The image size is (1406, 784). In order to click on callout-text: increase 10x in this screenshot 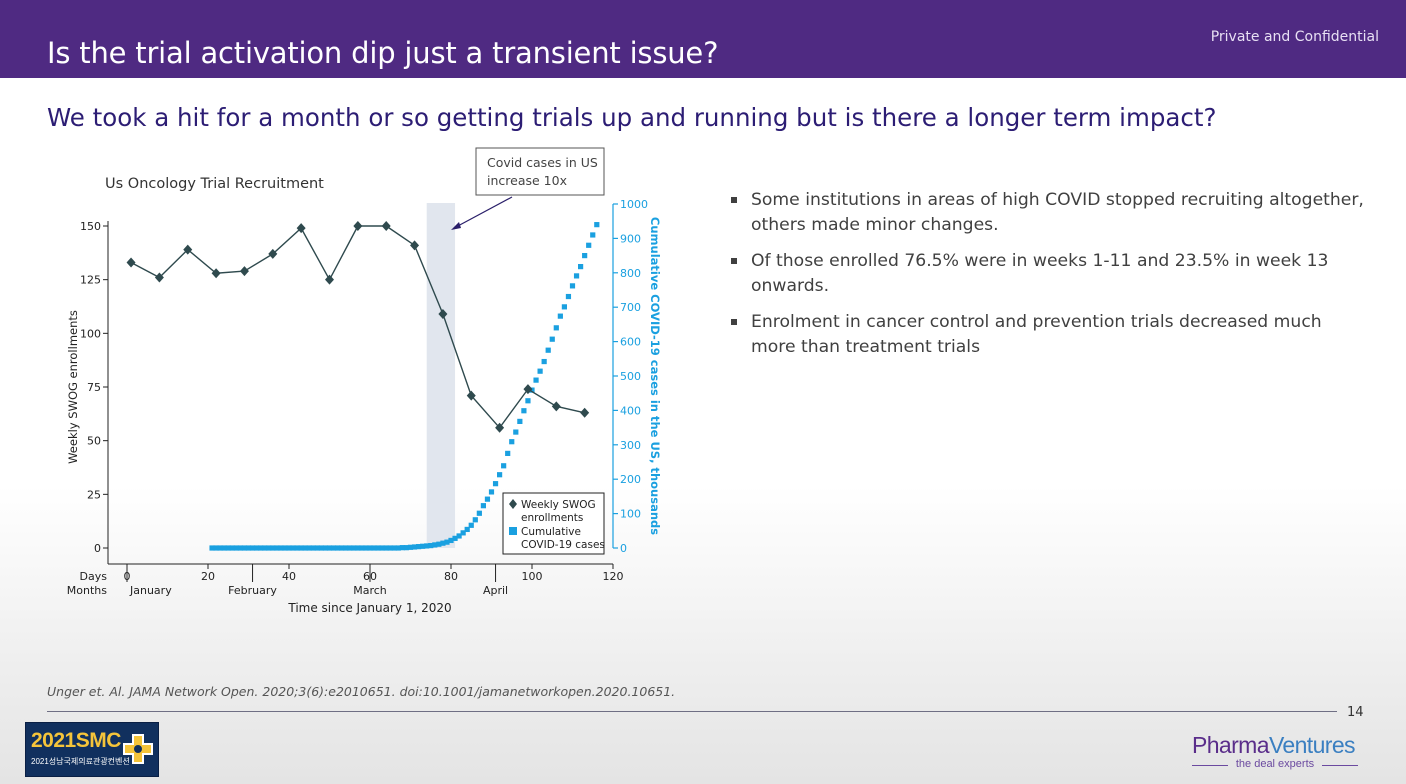, I will do `click(527, 180)`.